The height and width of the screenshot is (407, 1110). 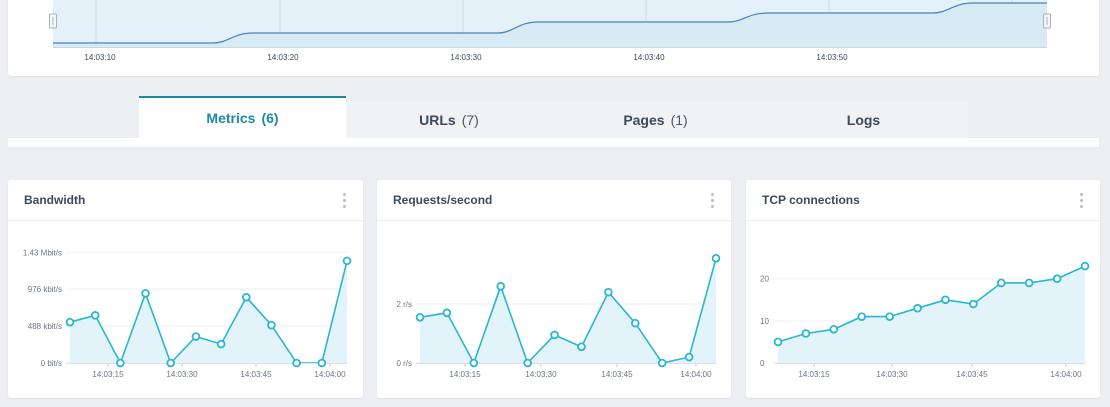 I want to click on tab-metrics-count: (6), so click(x=270, y=118).